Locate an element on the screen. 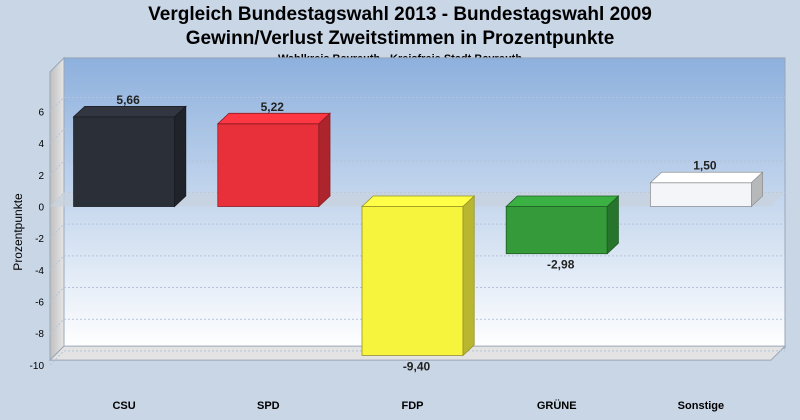 The image size is (800, 420). bar-sonstige is located at coordinates (701, 194).